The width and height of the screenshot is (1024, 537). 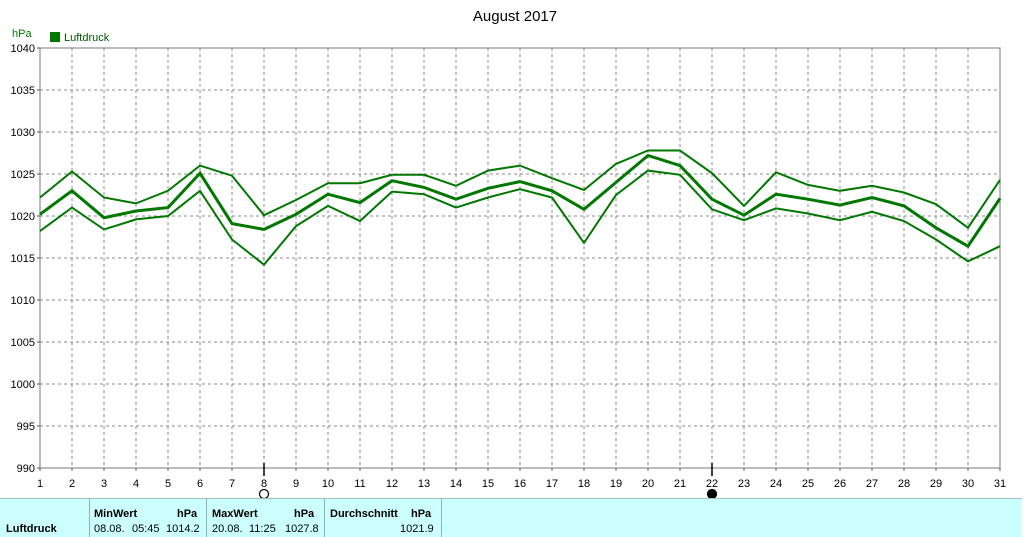 I want to click on legend-label: Luftdruck, so click(x=87, y=38).